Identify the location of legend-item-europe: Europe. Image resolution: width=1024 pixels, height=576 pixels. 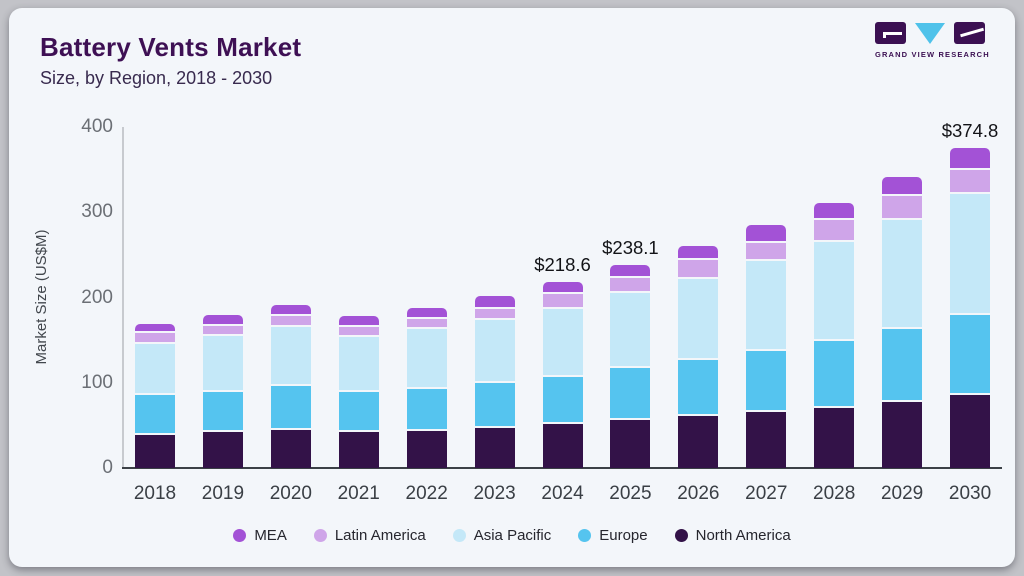
(613, 535).